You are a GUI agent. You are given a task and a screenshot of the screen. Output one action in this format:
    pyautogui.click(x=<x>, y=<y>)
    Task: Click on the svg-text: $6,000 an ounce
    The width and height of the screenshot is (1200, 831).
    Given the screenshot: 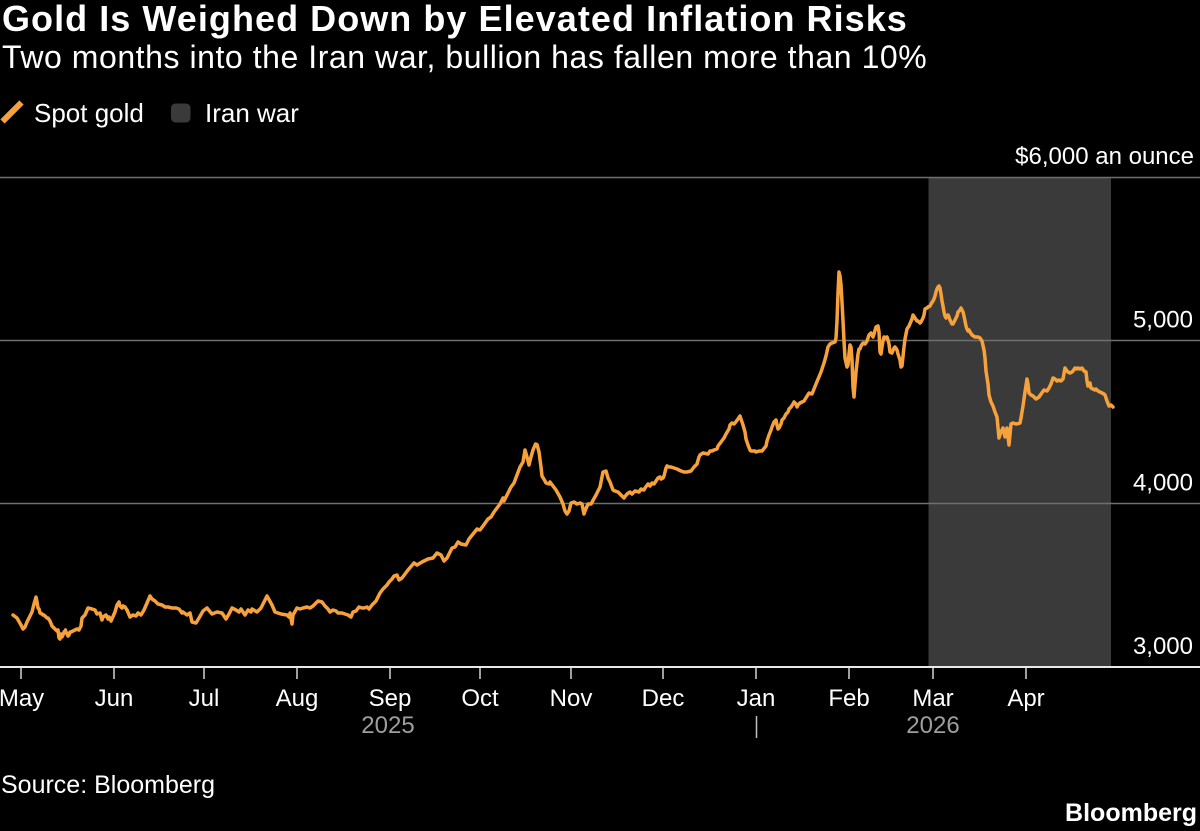 What is the action you would take?
    pyautogui.click(x=1104, y=156)
    